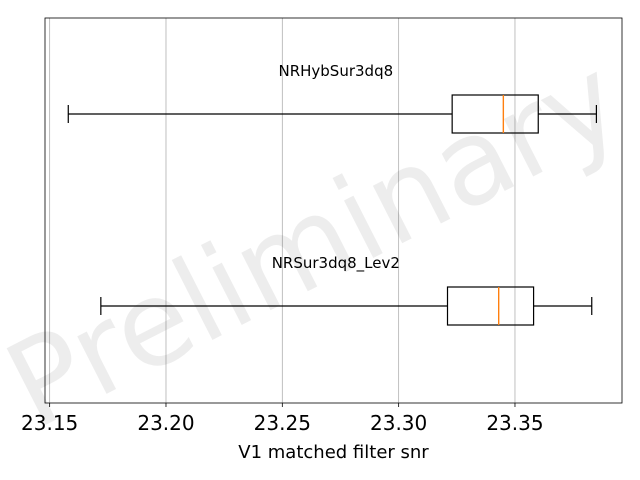 This screenshot has height=480, width=640. What do you see at coordinates (332, 98) in the screenshot?
I see `boxplot-1: NRHybSur3dq8` at bounding box center [332, 98].